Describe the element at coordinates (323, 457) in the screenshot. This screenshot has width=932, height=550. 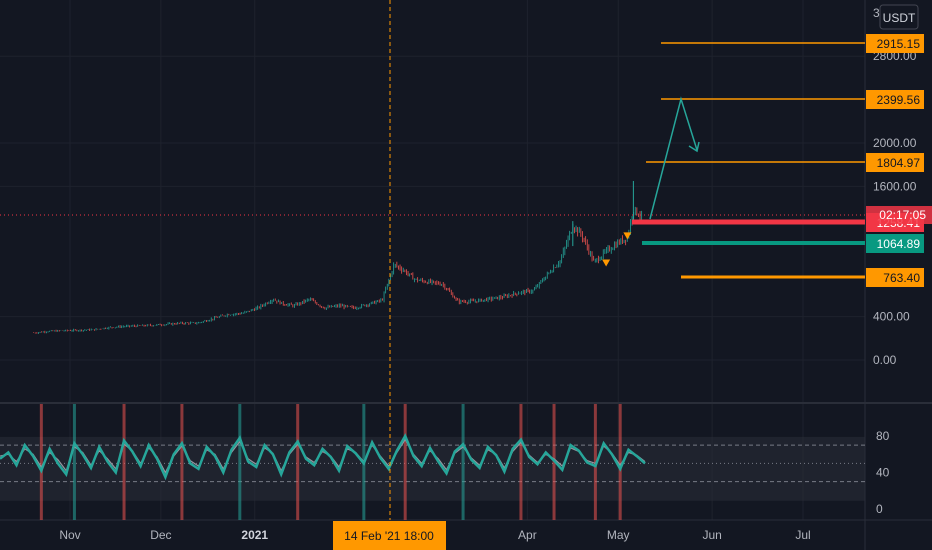
I see `oscillator-series-line` at that location.